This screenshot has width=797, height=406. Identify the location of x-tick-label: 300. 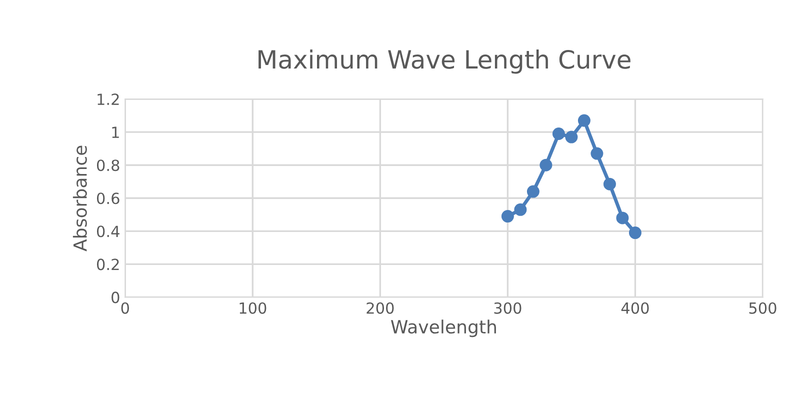
(508, 308).